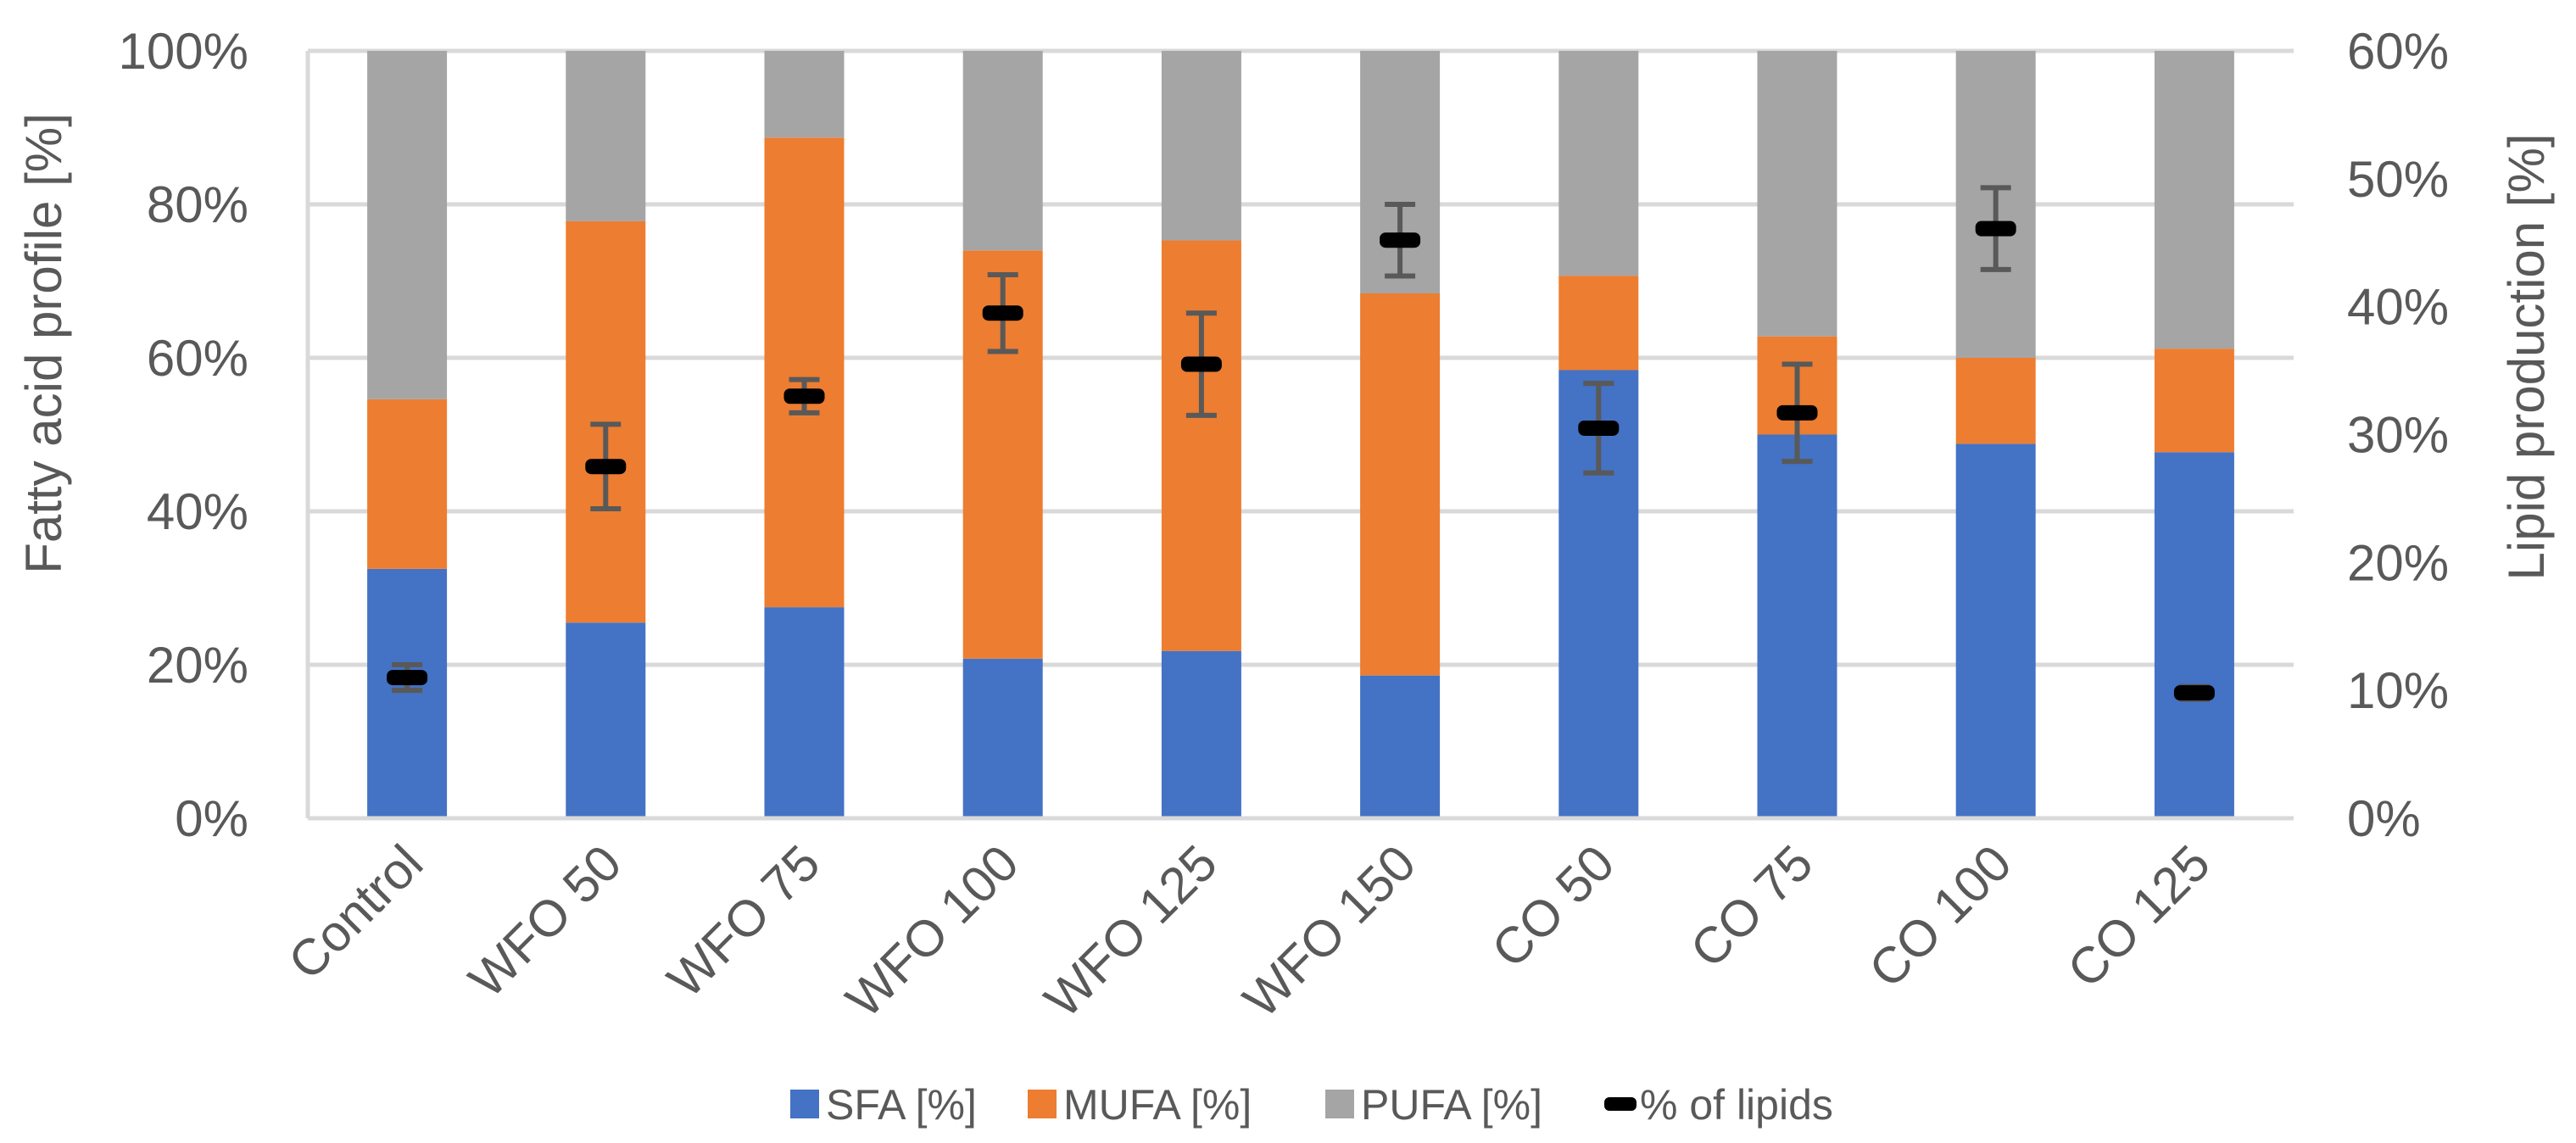 This screenshot has width=2576, height=1143. What do you see at coordinates (2398, 52) in the screenshot?
I see `y2-tick-label: 60%` at bounding box center [2398, 52].